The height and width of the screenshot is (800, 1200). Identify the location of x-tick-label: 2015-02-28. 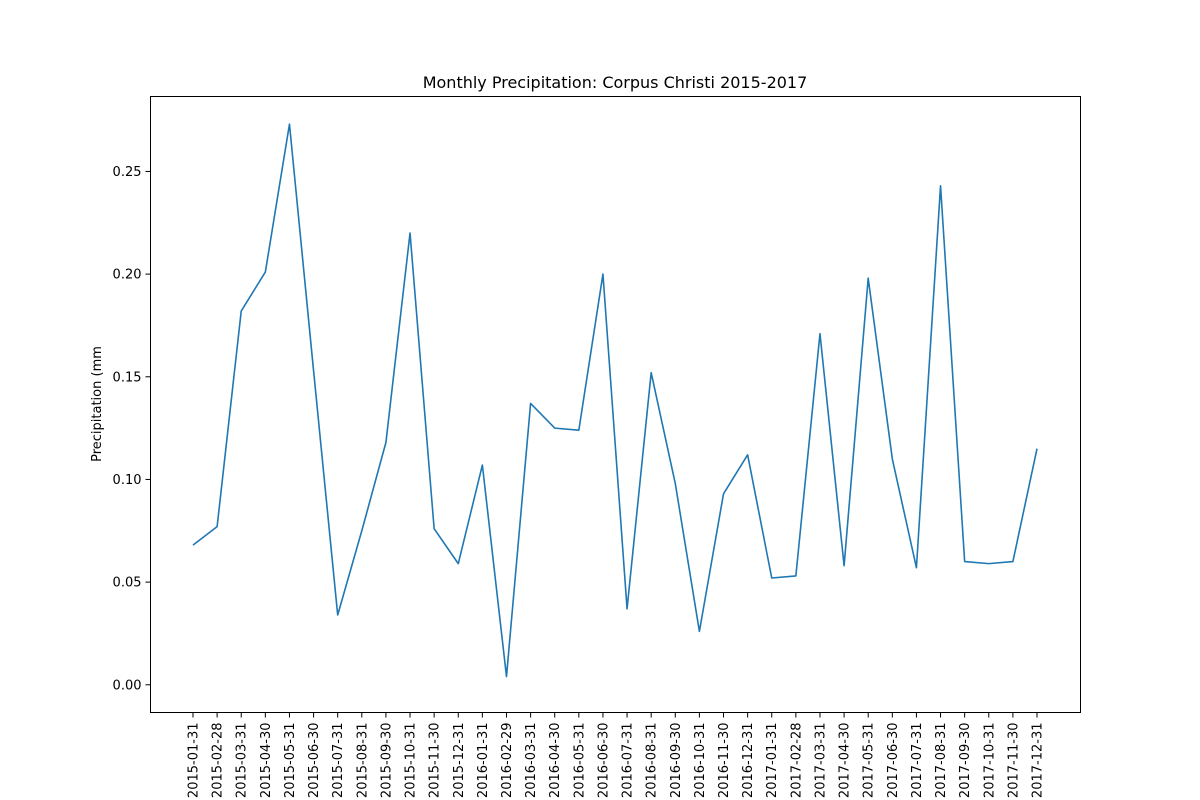
(218, 761).